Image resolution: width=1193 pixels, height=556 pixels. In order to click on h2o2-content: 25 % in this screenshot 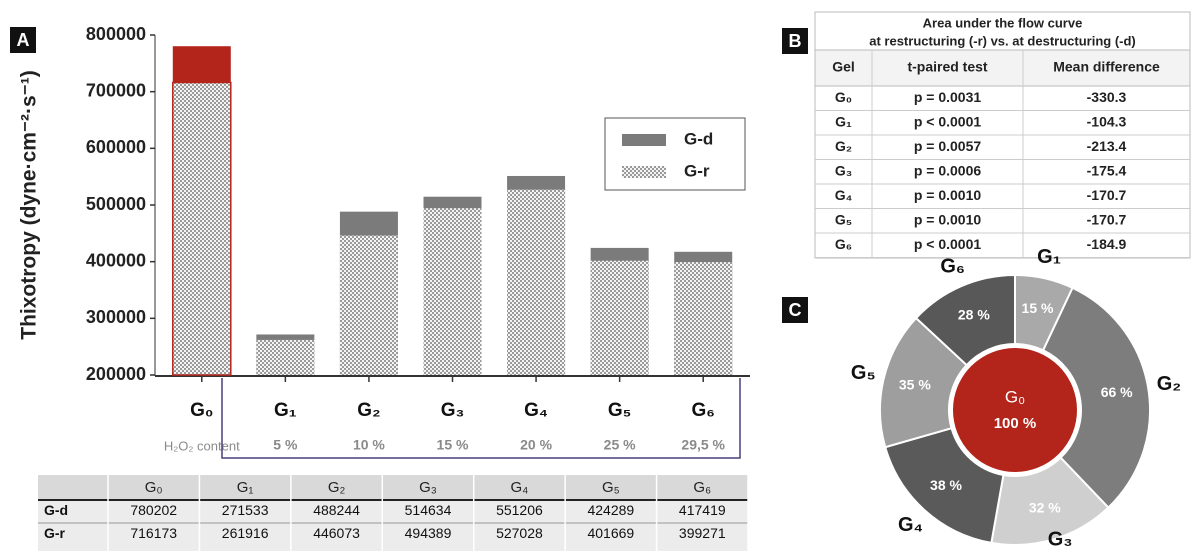, I will do `click(620, 445)`.